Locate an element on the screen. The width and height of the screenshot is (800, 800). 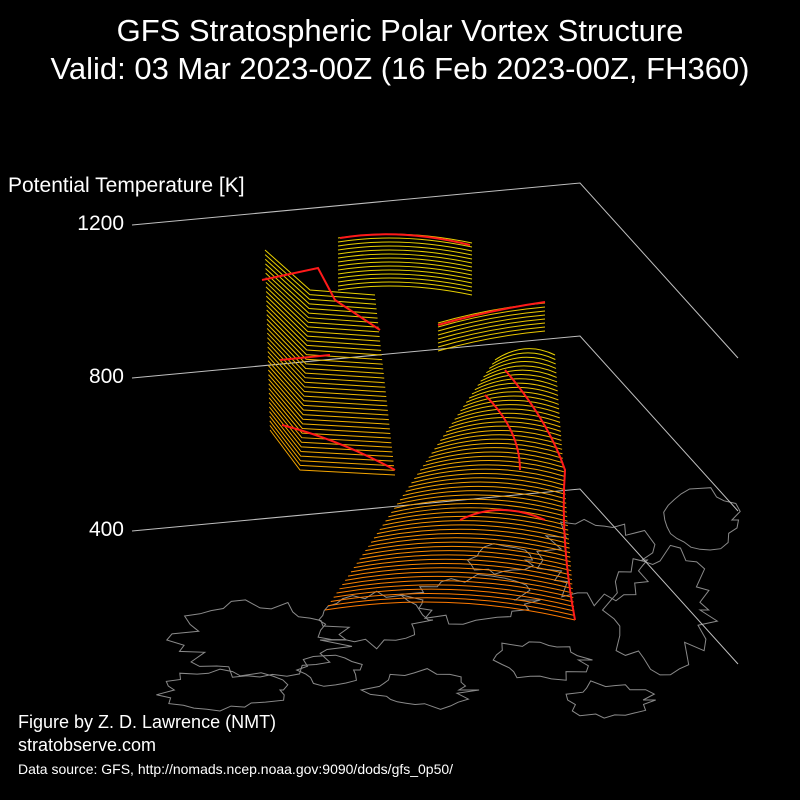
chart-title: GFS Stratospheric Polar Vortex Structure is located at coordinates (400, 30).